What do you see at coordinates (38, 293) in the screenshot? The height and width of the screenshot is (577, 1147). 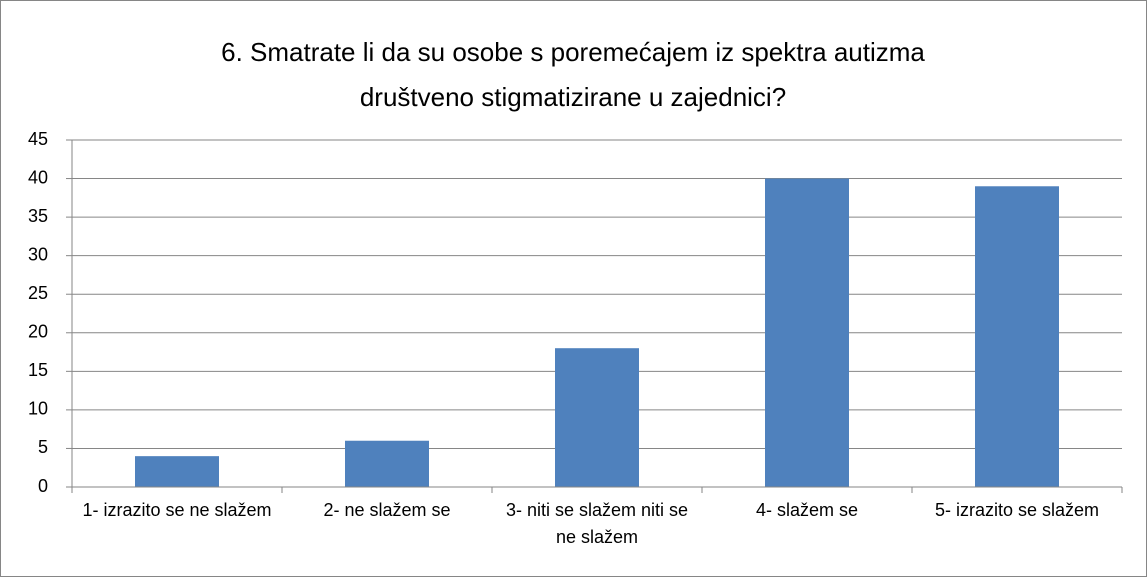 I see `y-tick-label: 25` at bounding box center [38, 293].